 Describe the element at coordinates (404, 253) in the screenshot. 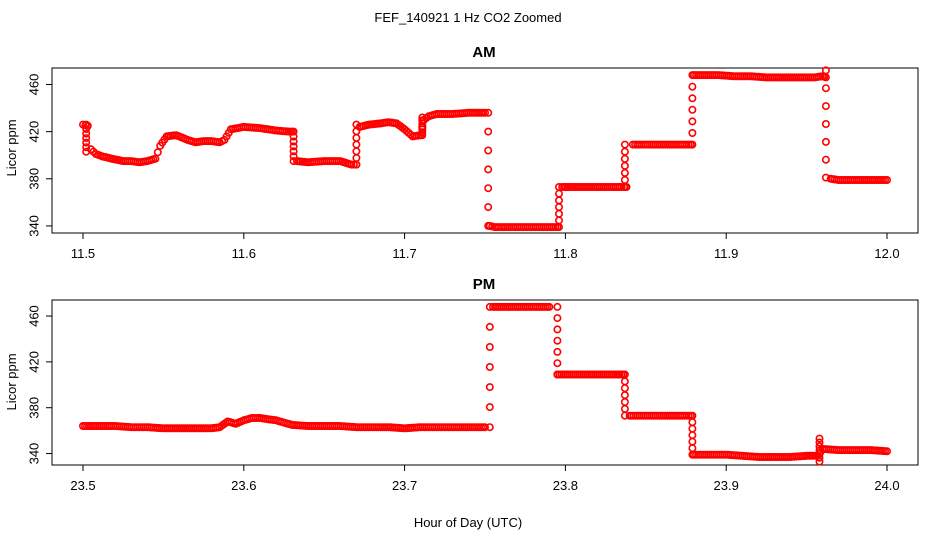

I see `am-xtick-label: 11.7` at that location.